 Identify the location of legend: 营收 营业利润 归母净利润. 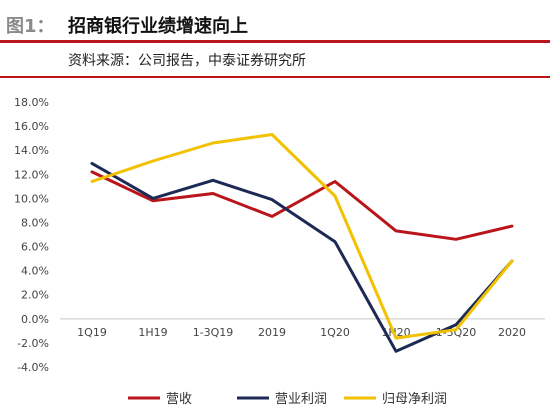
(287, 399).